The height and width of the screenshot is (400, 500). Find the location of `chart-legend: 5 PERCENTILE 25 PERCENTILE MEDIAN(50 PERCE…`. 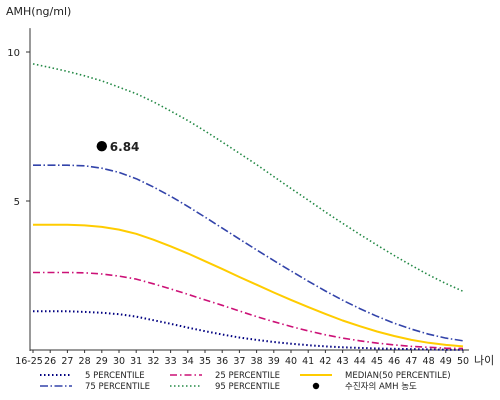

chart-legend: 5 PERCENTILE 25 PERCENTILE MEDIAN(50 PERCE… is located at coordinates (245, 381).